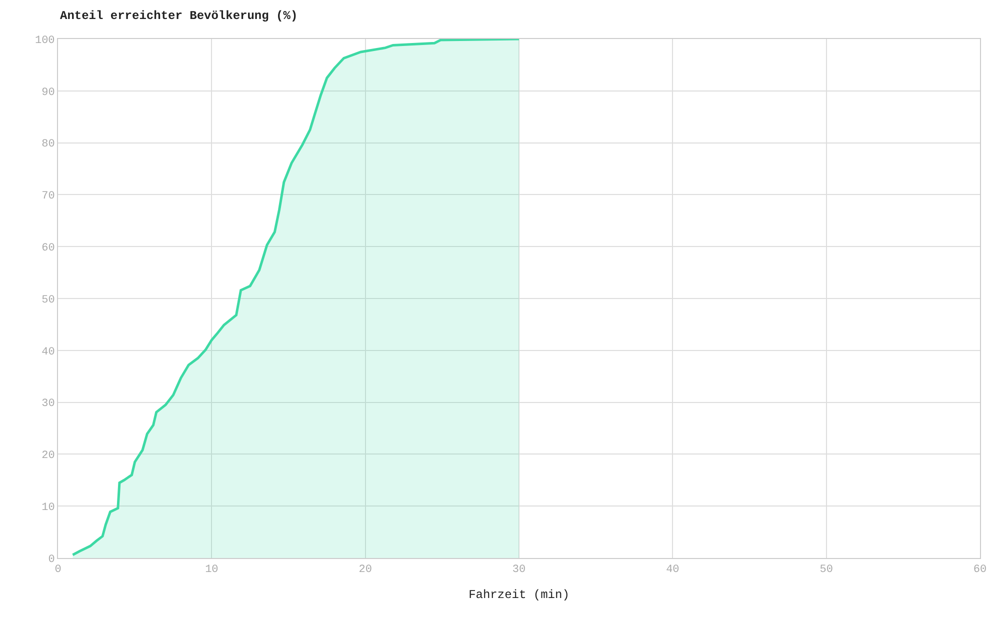  I want to click on x-tick-label: 20, so click(365, 570).